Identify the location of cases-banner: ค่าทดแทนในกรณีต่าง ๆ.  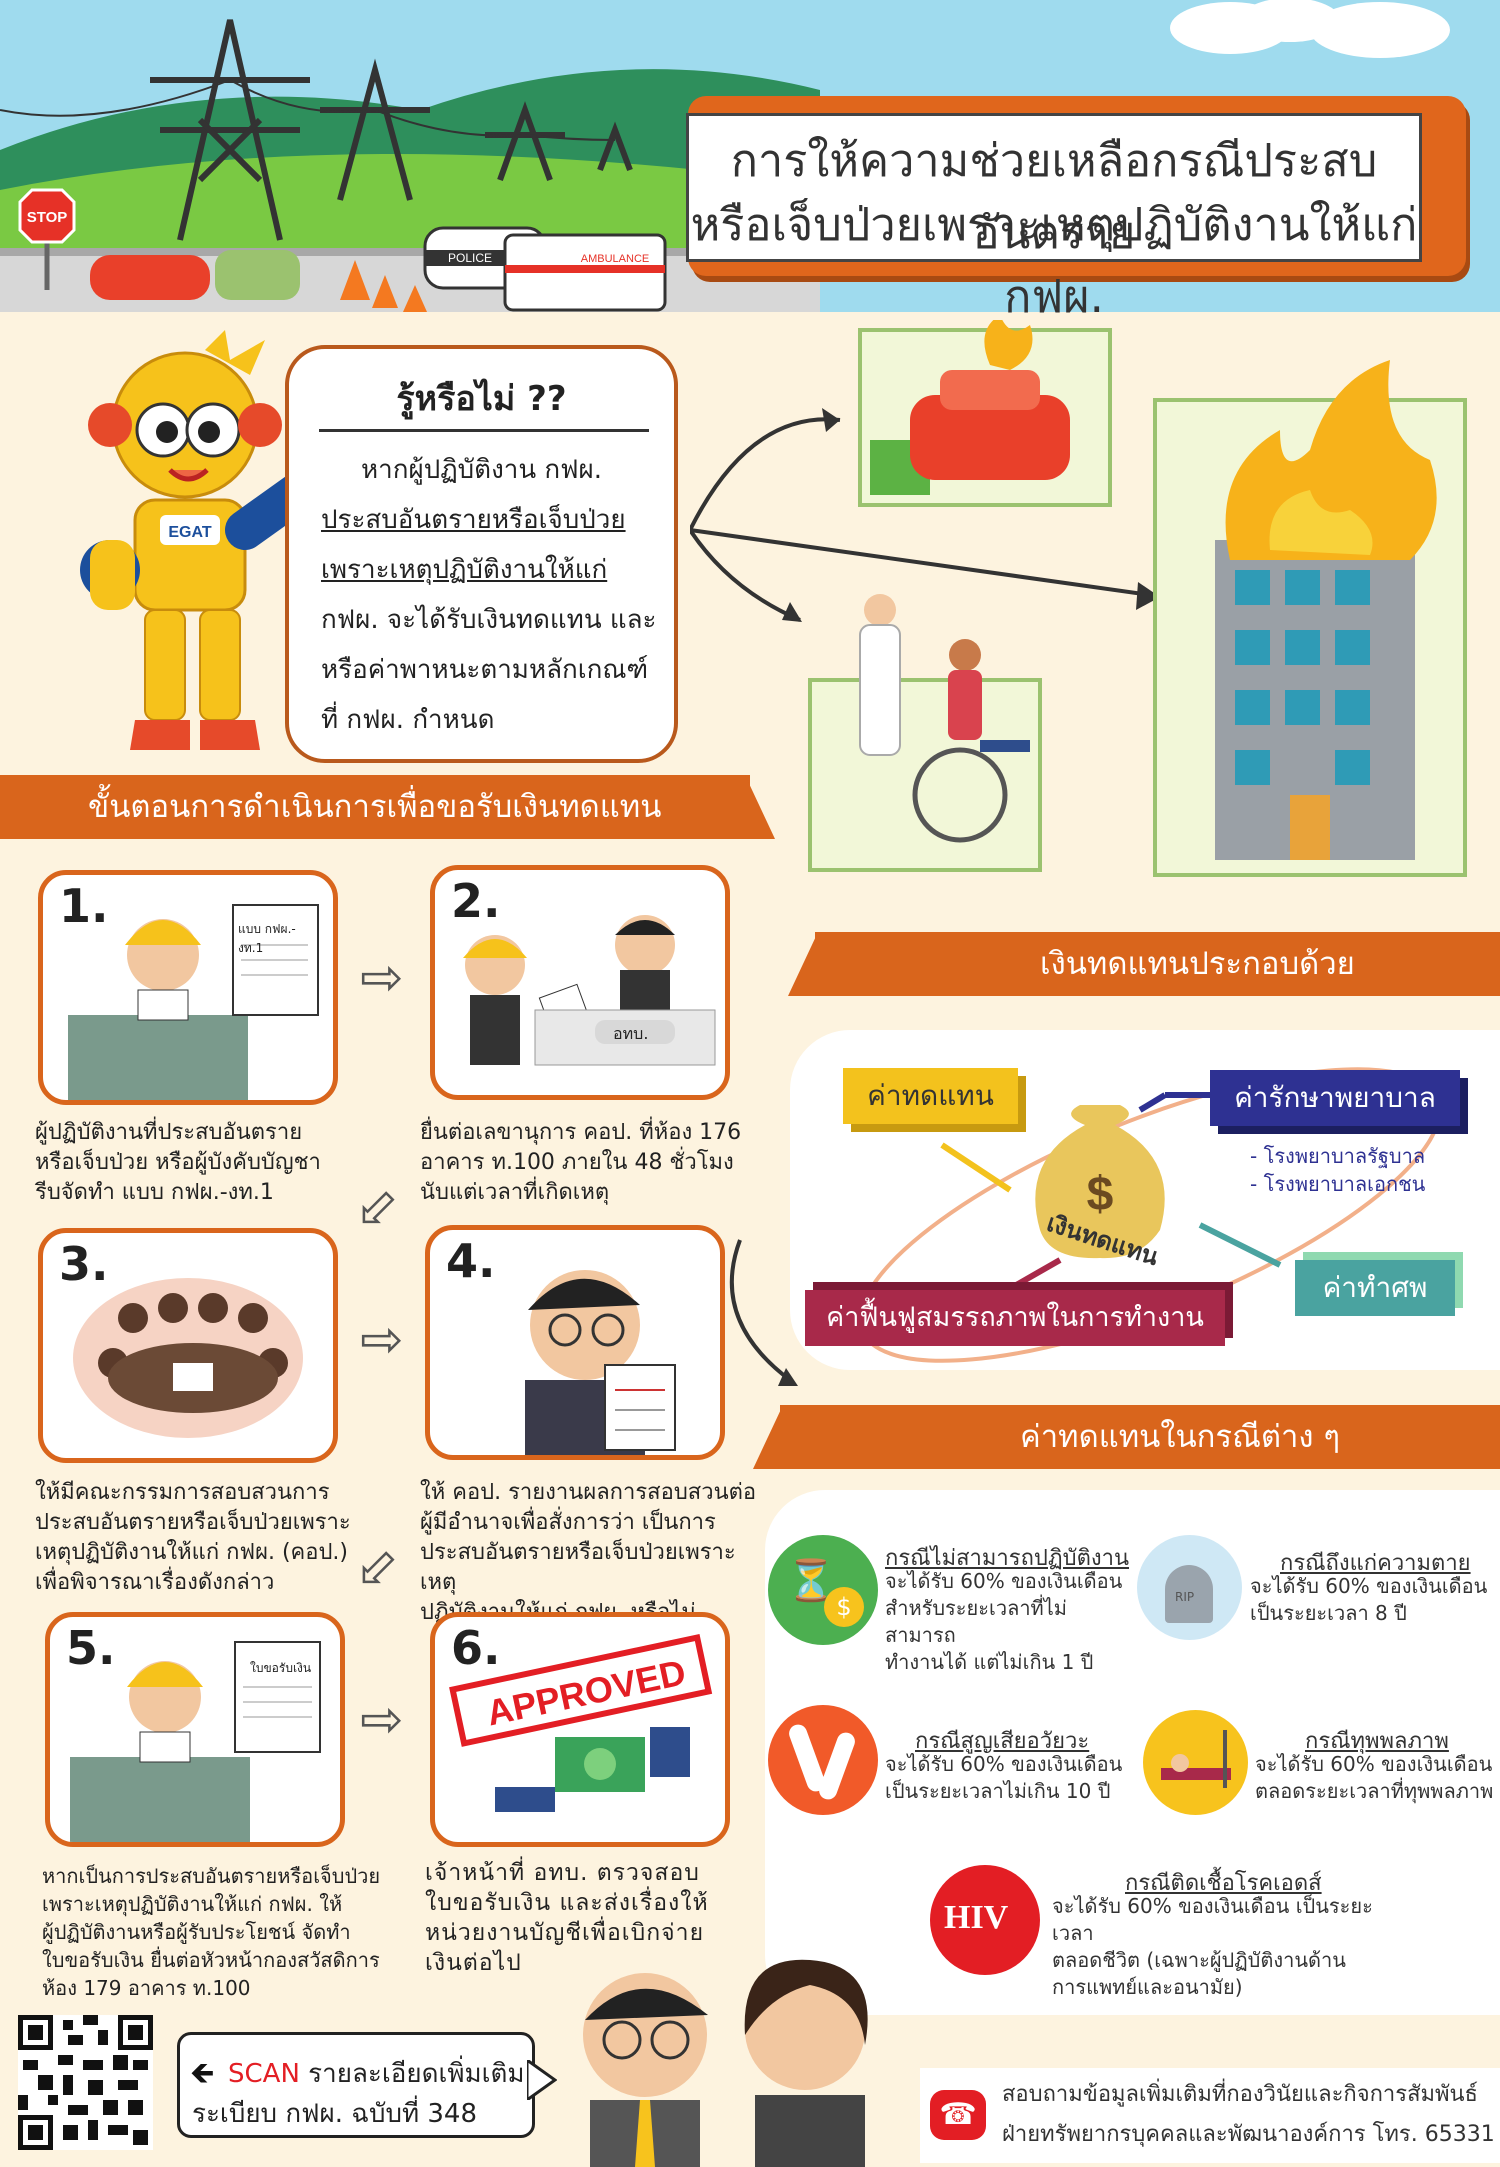
(1140, 1437).